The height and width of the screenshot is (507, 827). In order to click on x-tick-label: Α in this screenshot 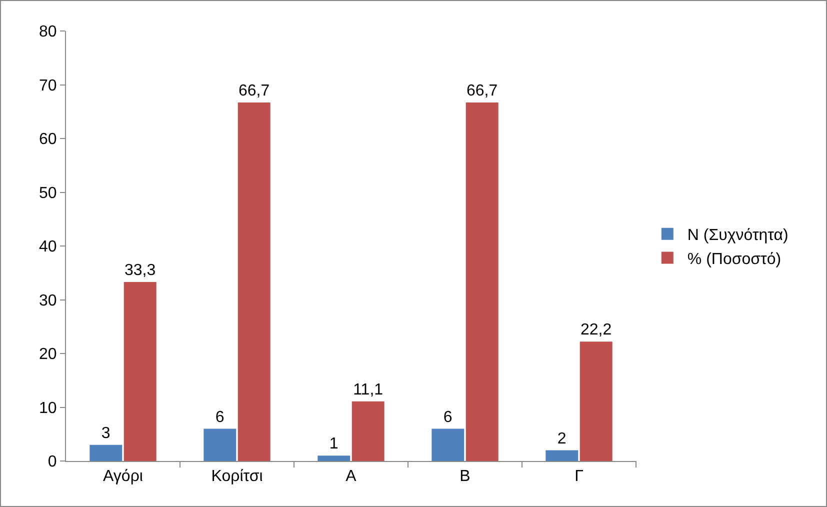, I will do `click(351, 477)`.